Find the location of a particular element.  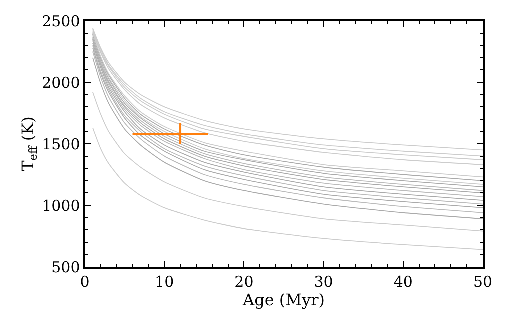

y-tick-label: 500 is located at coordinates (66, 267).